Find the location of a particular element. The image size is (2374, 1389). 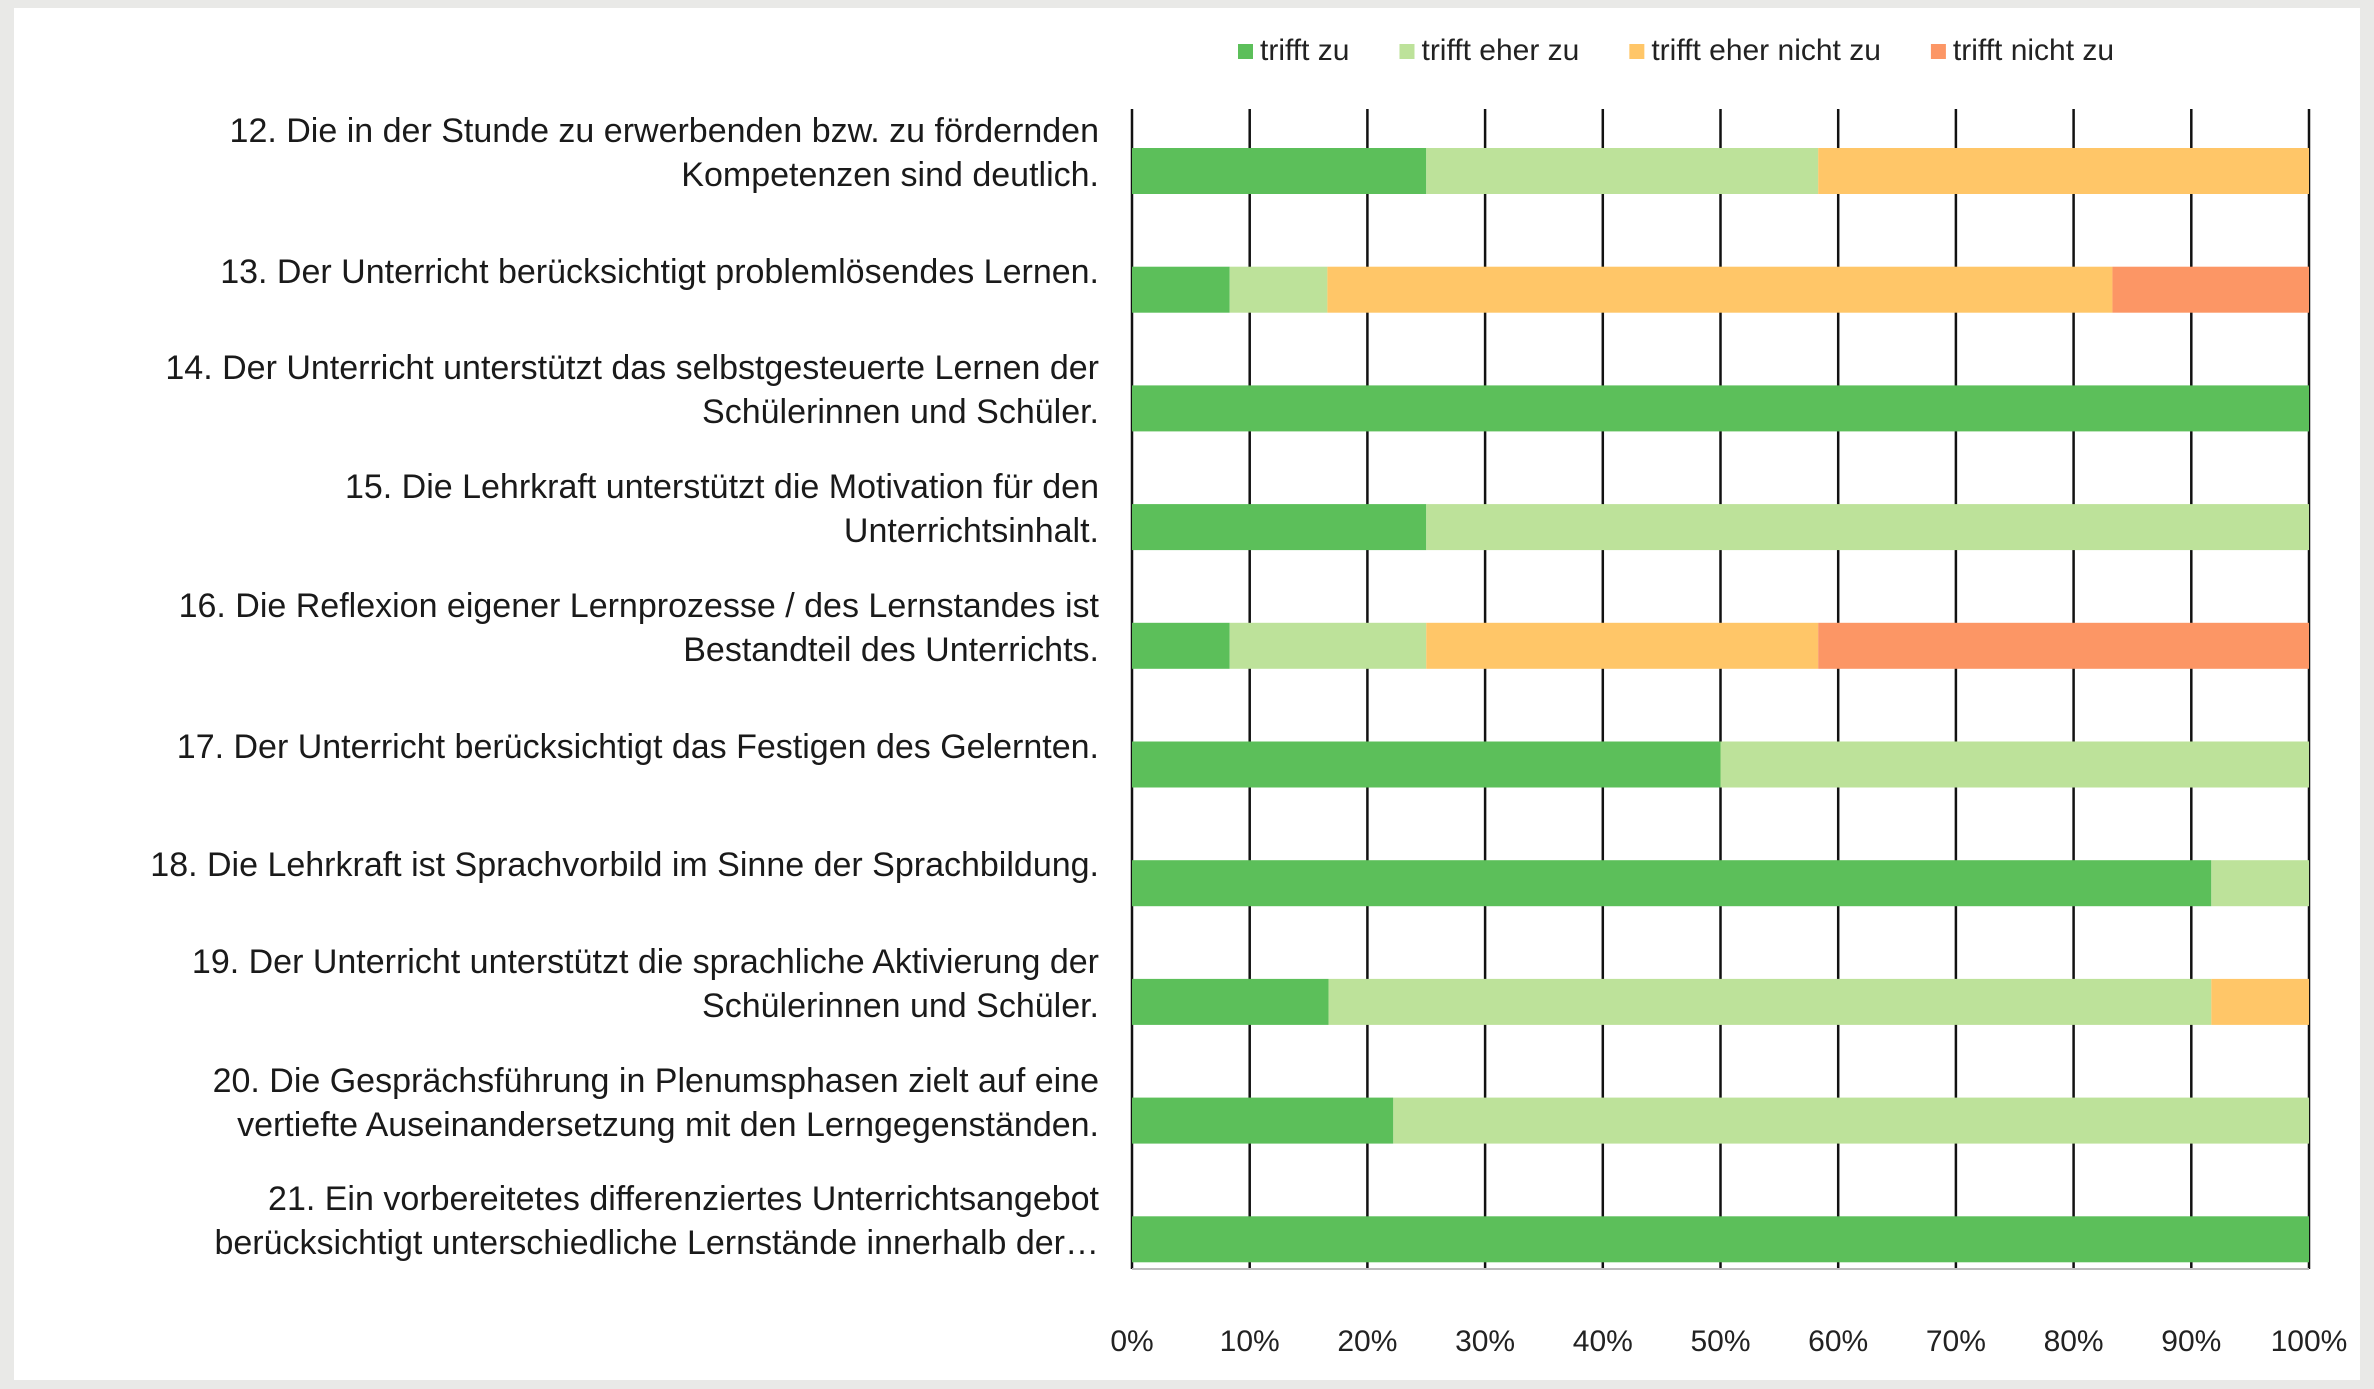

x-tick-label: 0% is located at coordinates (1131, 1341).